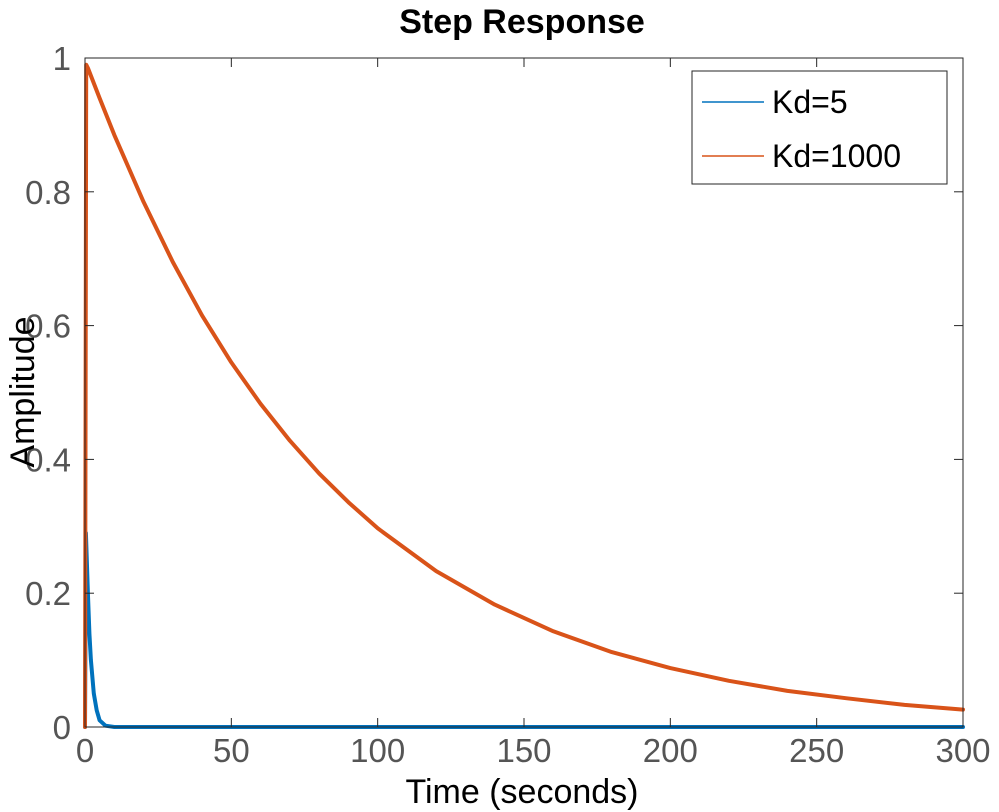 The height and width of the screenshot is (812, 999). What do you see at coordinates (85, 750) in the screenshot?
I see `x-tick-label: 0` at bounding box center [85, 750].